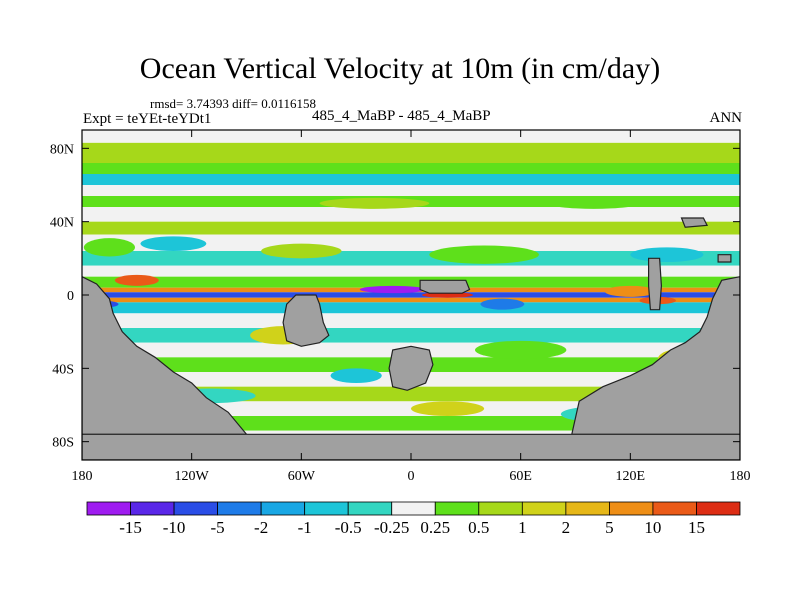  Describe the element at coordinates (62, 149) in the screenshot. I see `y-tick-label-0: 80N` at that location.